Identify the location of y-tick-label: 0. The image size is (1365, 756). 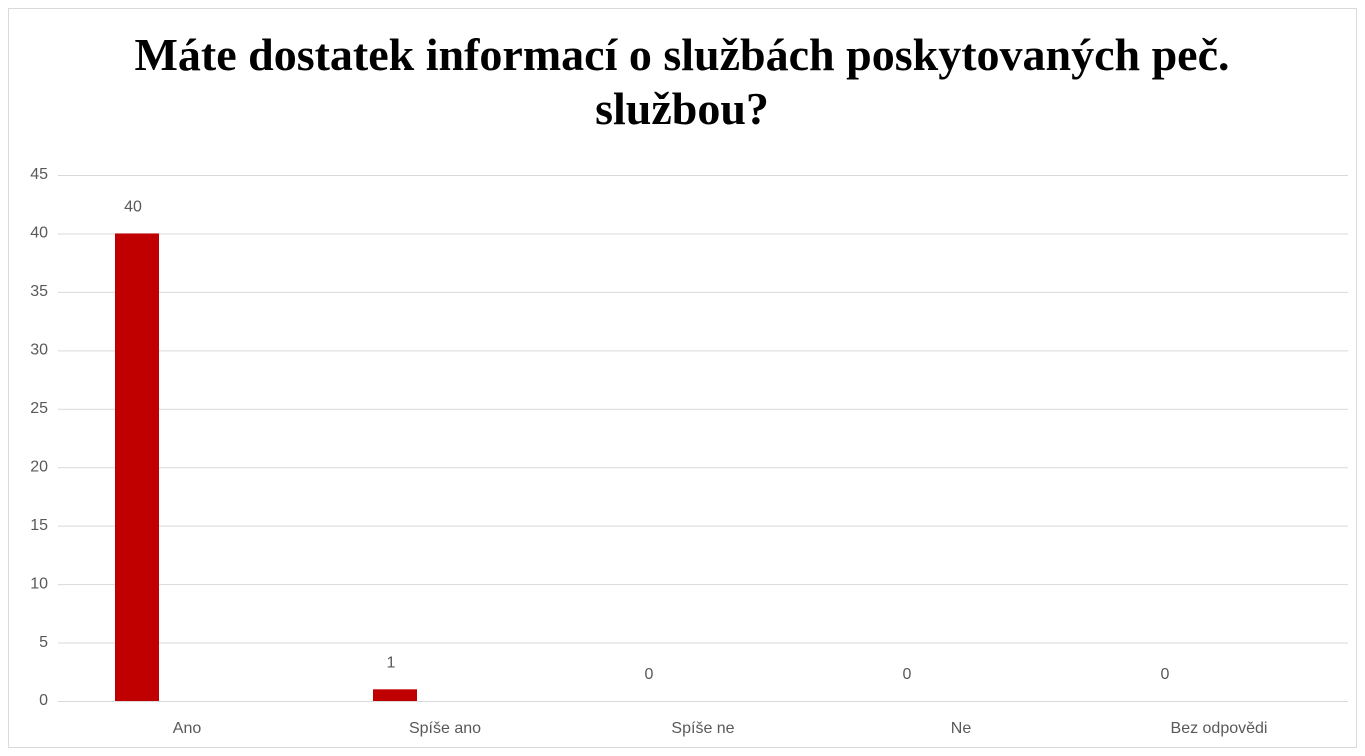
(43, 700).